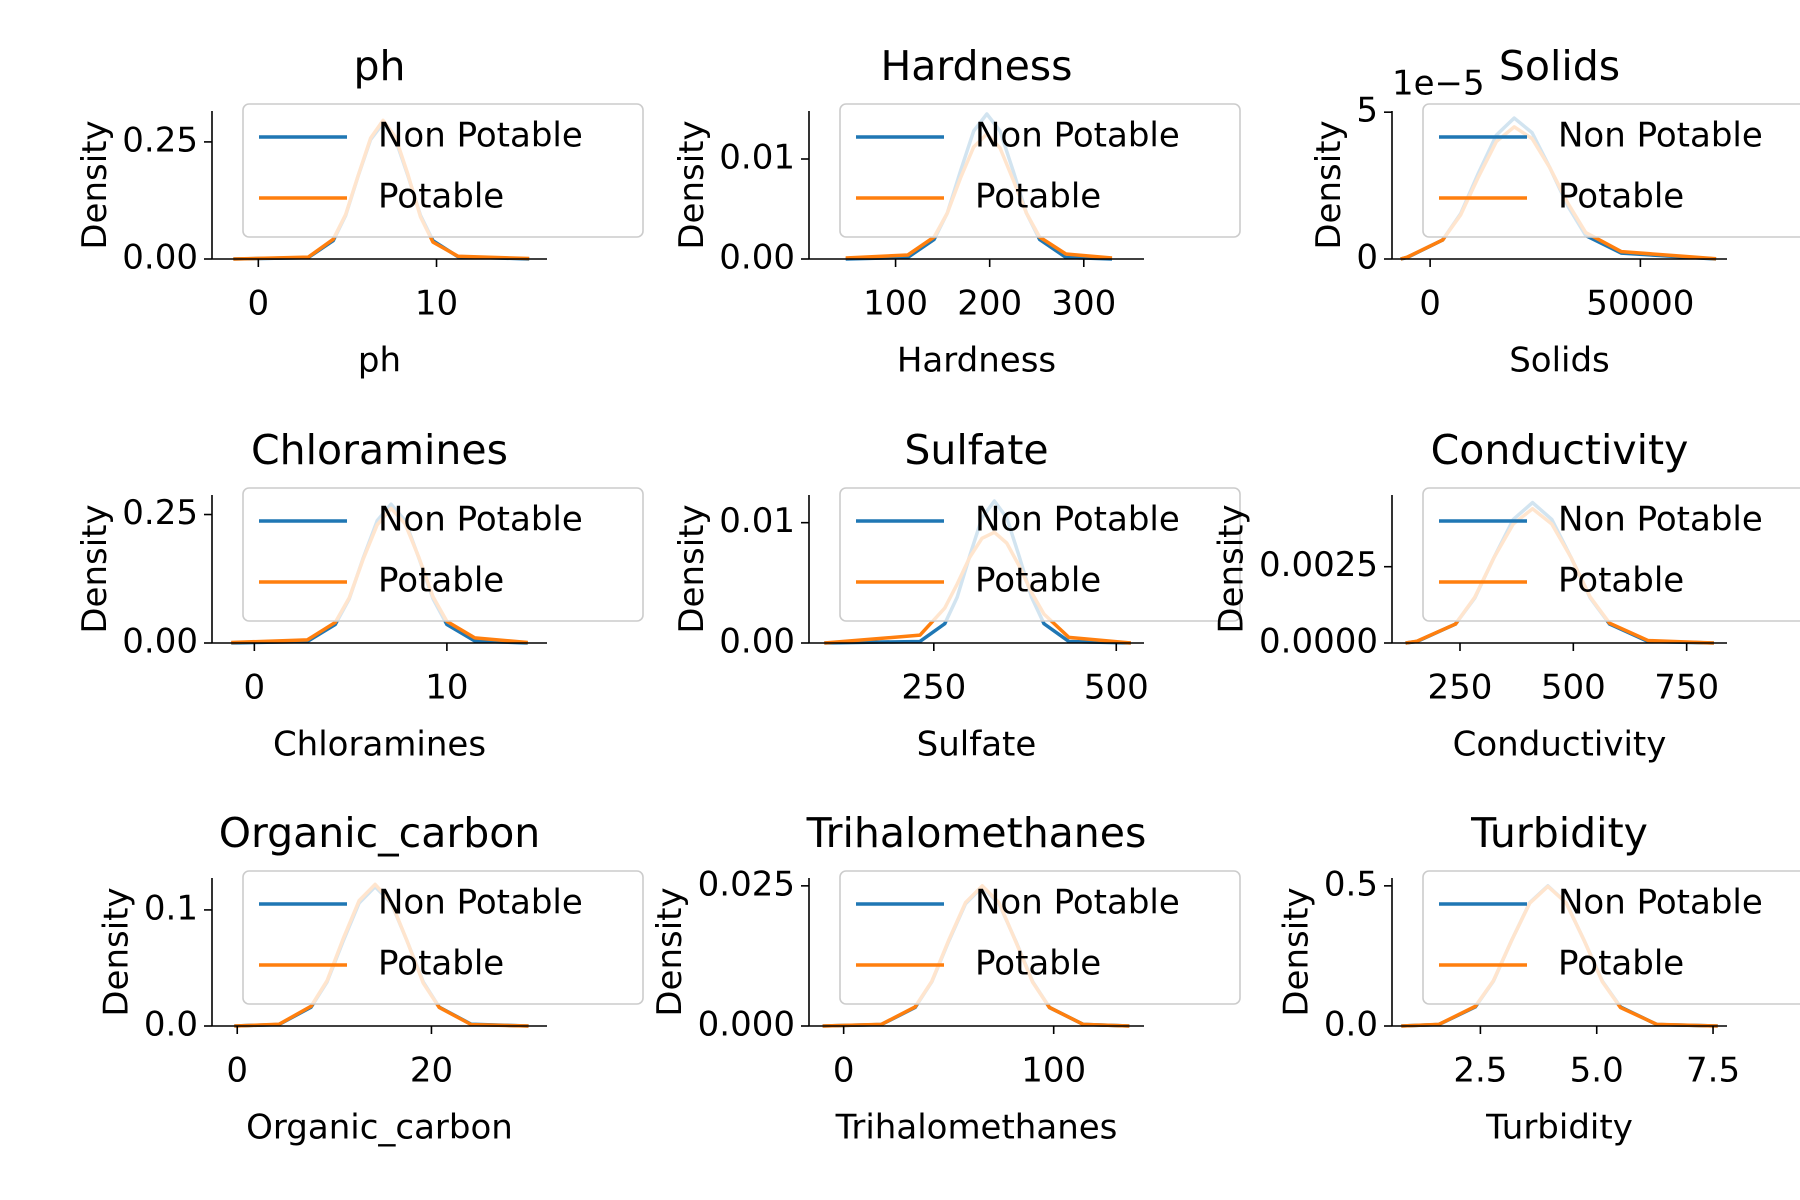 This screenshot has height=1200, width=1800. Describe the element at coordinates (1438, 84) in the screenshot. I see `y-offset-label: 1e−5` at that location.